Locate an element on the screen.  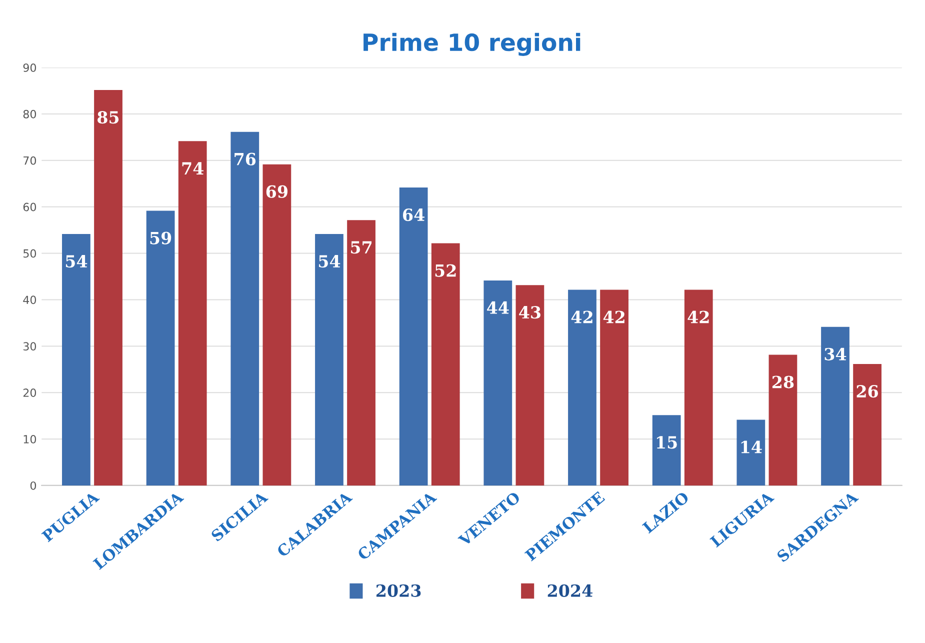
chart-title: Prime 10 regioni is located at coordinates (472, 44).